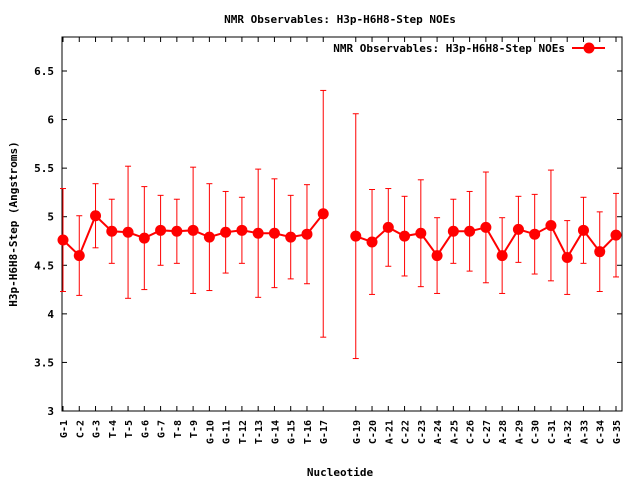 This screenshot has height=480, width=640. I want to click on x-tick-label: A-29, so click(519, 432).